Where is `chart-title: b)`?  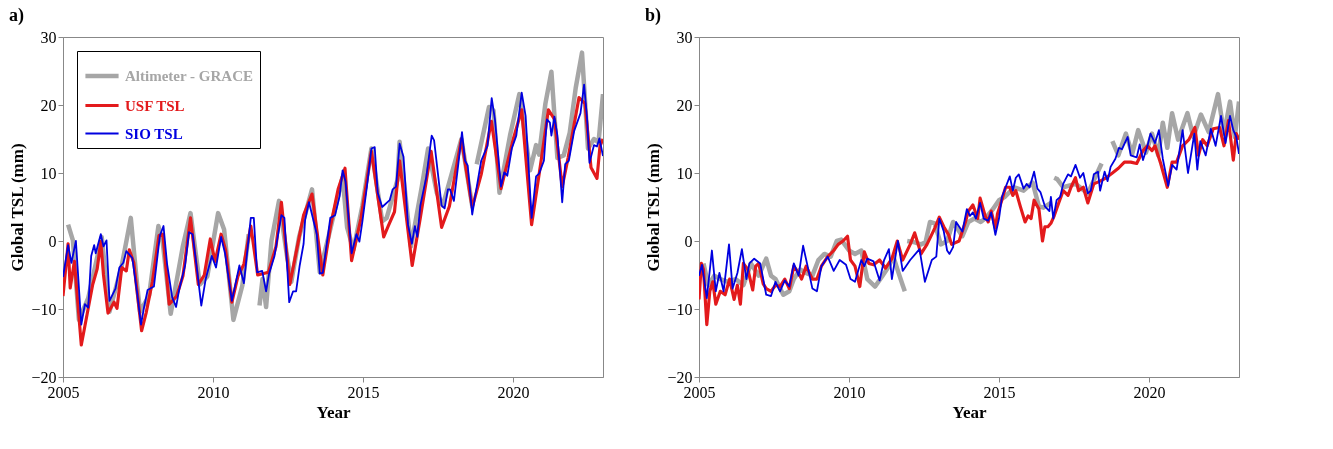 chart-title: b) is located at coordinates (652, 15).